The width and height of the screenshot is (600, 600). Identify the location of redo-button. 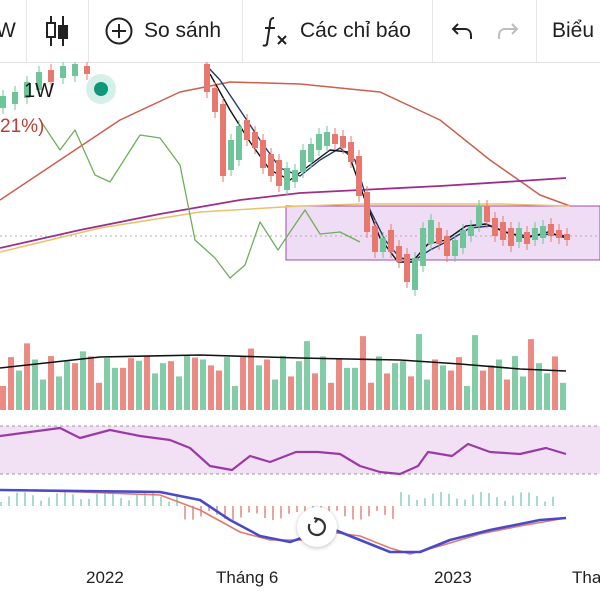
(508, 31).